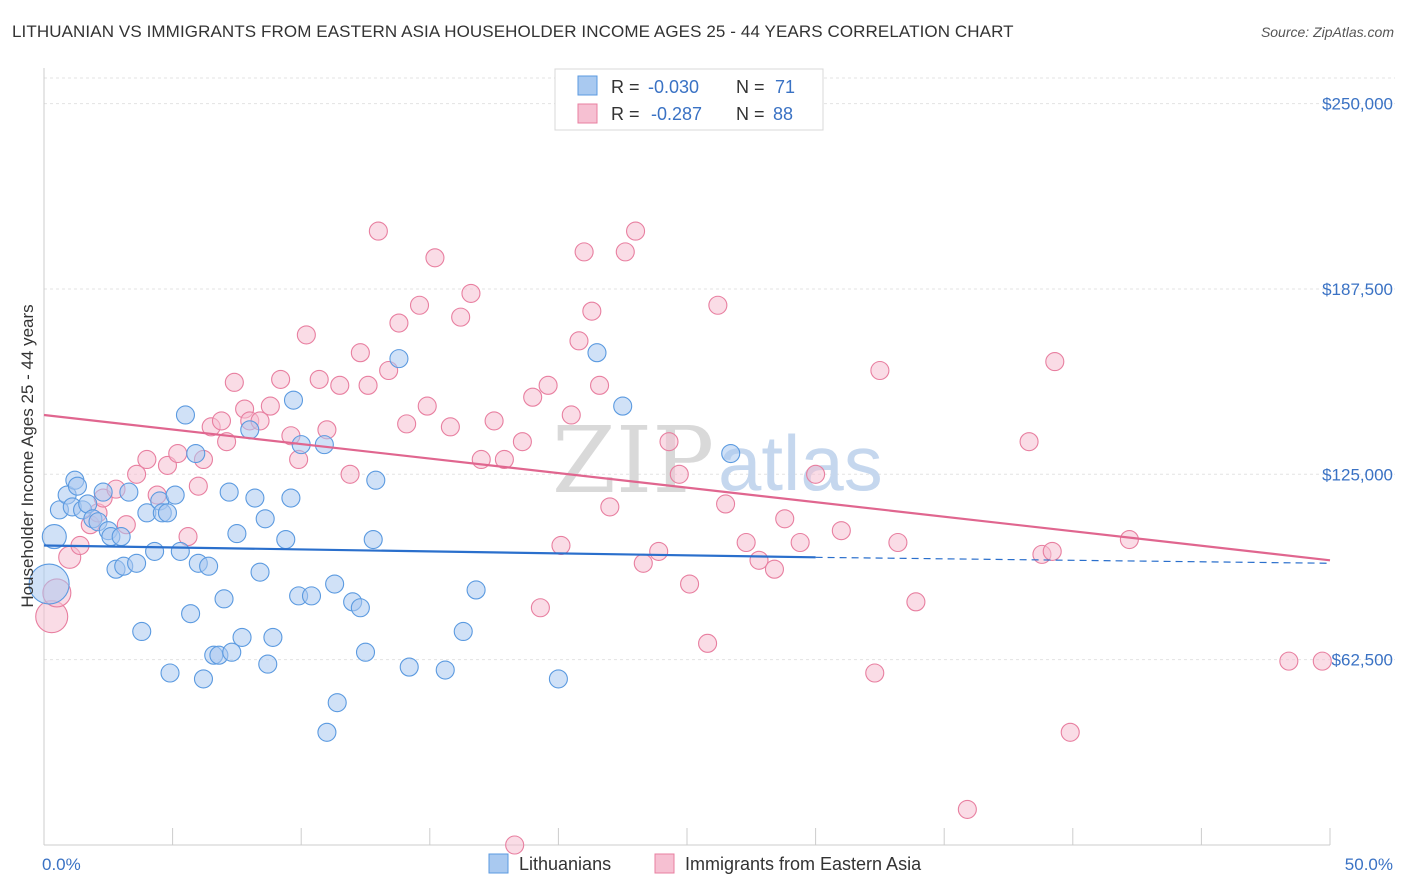 This screenshot has width=1406, height=892. What do you see at coordinates (800, 463) in the screenshot?
I see `watermark-atlas: atlas` at bounding box center [800, 463].